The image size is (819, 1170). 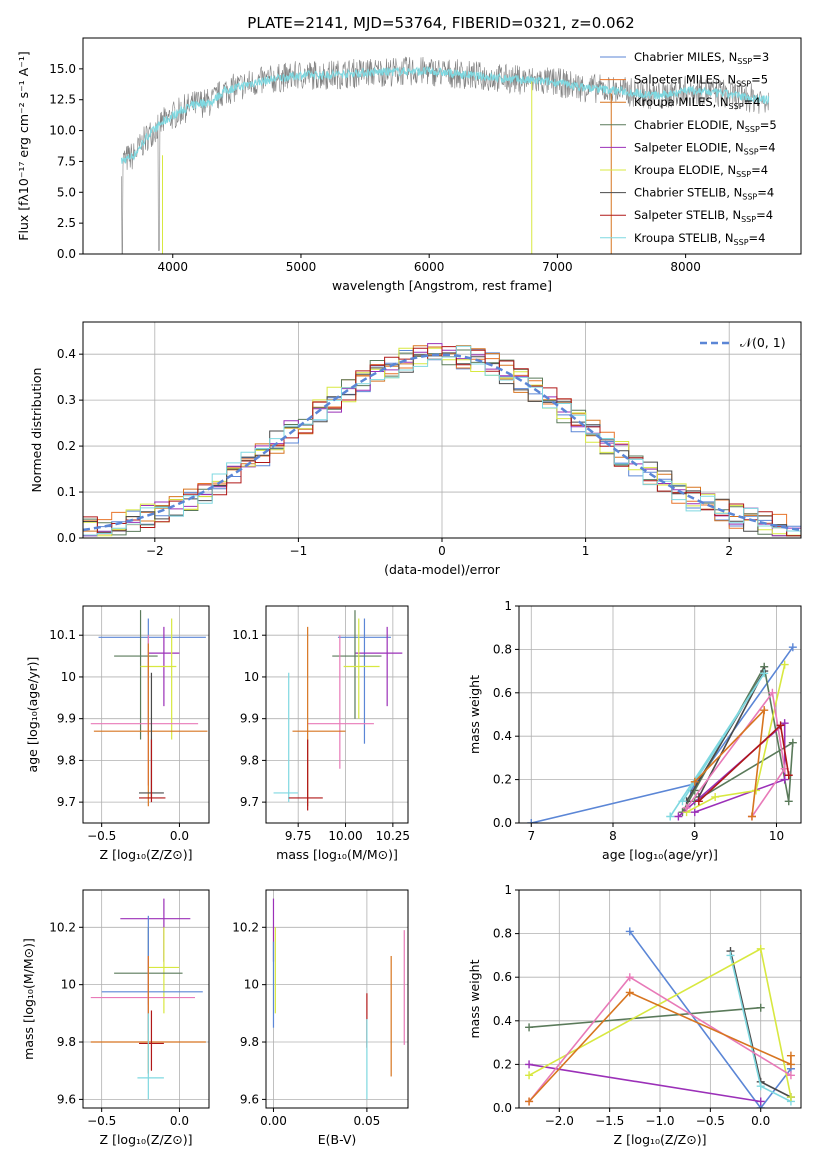 What do you see at coordinates (704, 194) in the screenshot?
I see `legend-entry: Chabrier STELIB, NSSP=4` at bounding box center [704, 194].